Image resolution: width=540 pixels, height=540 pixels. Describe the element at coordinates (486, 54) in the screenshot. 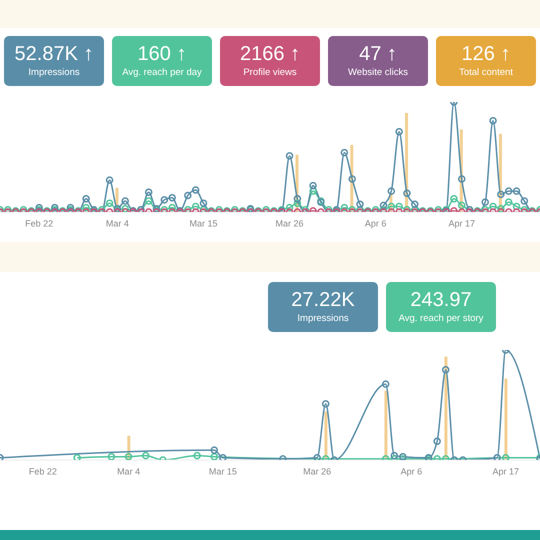

I see `text: 126 ↑` at that location.